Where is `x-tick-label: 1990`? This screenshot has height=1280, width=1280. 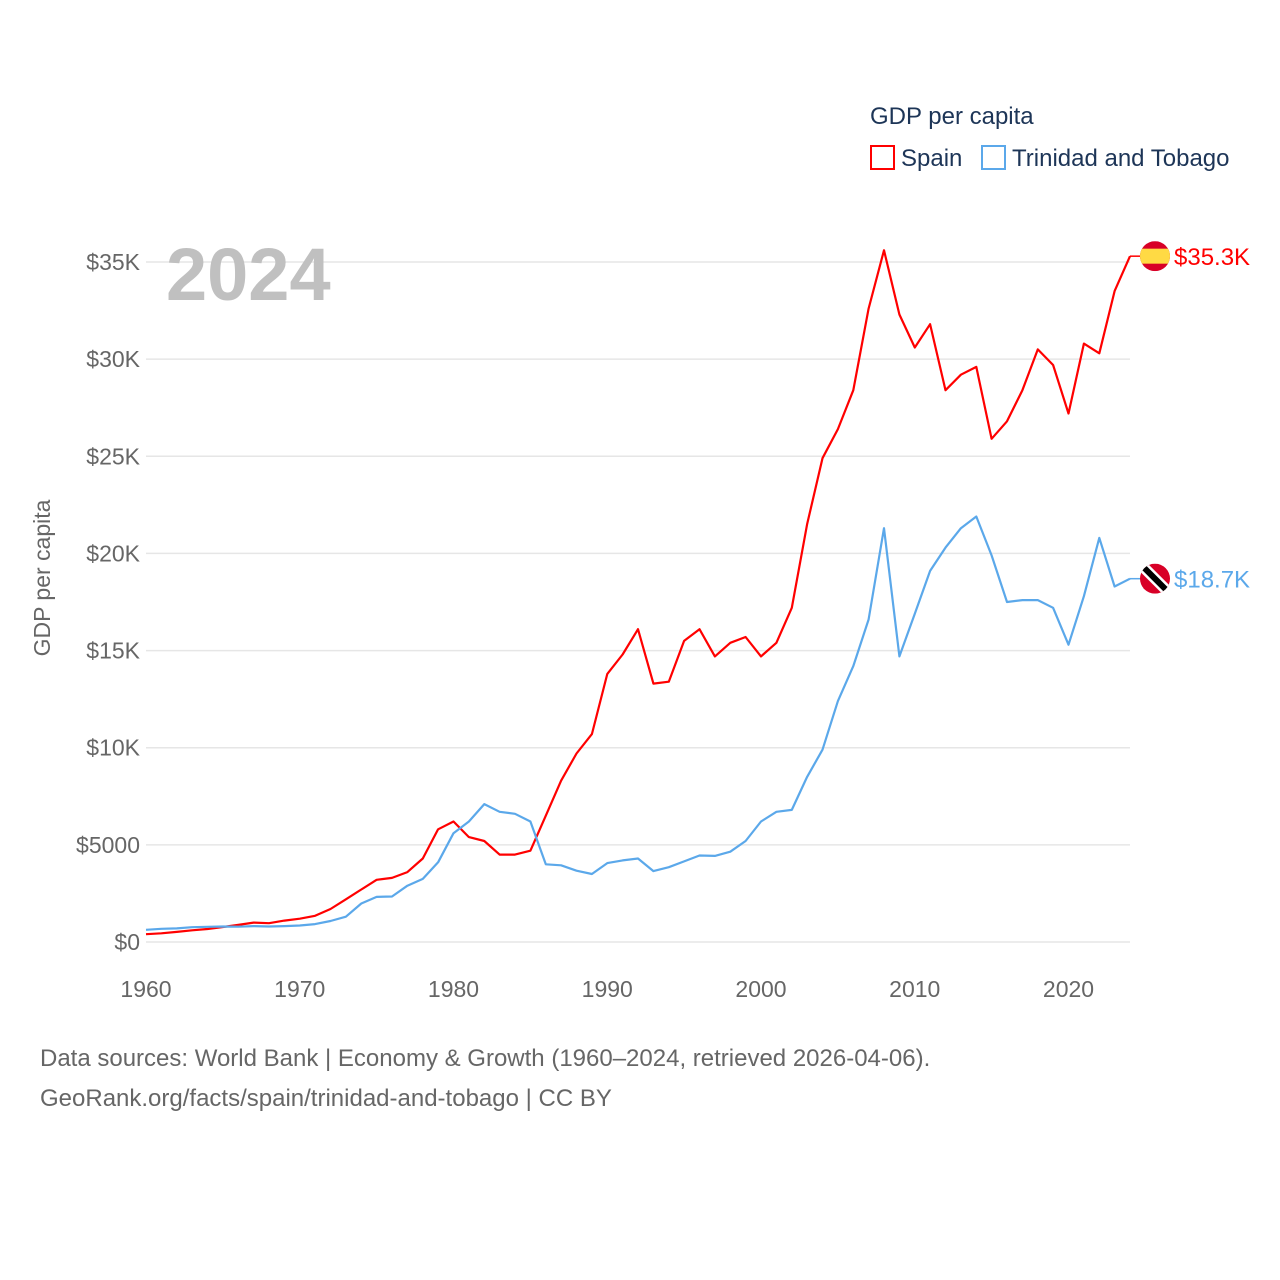
x-tick-label: 1990 is located at coordinates (607, 989).